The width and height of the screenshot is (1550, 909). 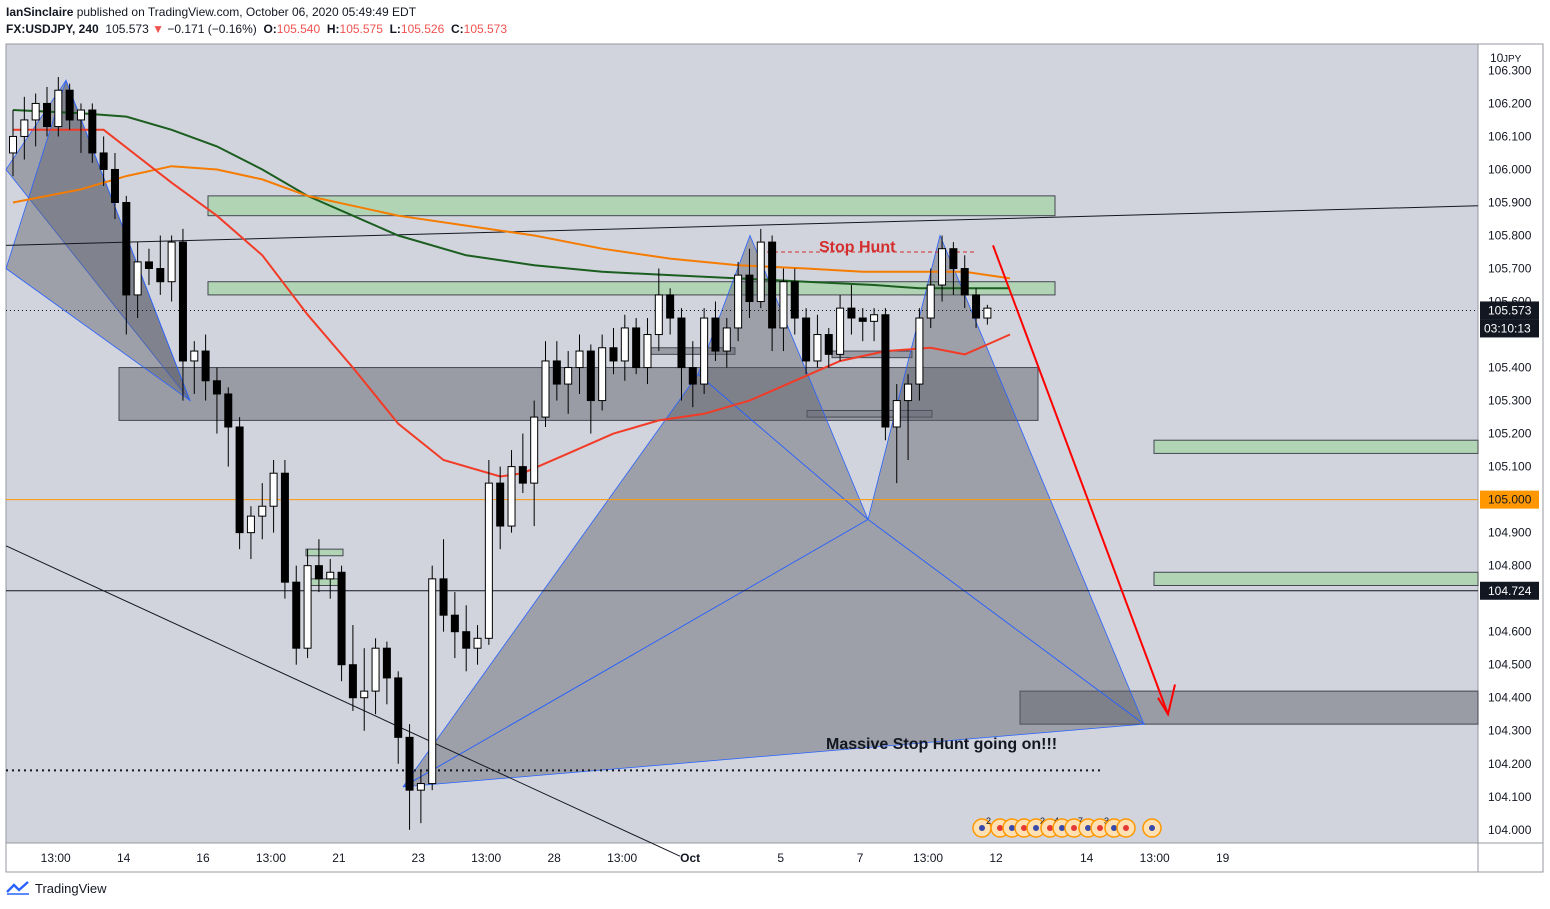 I want to click on price-tick-label: 104.100, so click(x=1510, y=797).